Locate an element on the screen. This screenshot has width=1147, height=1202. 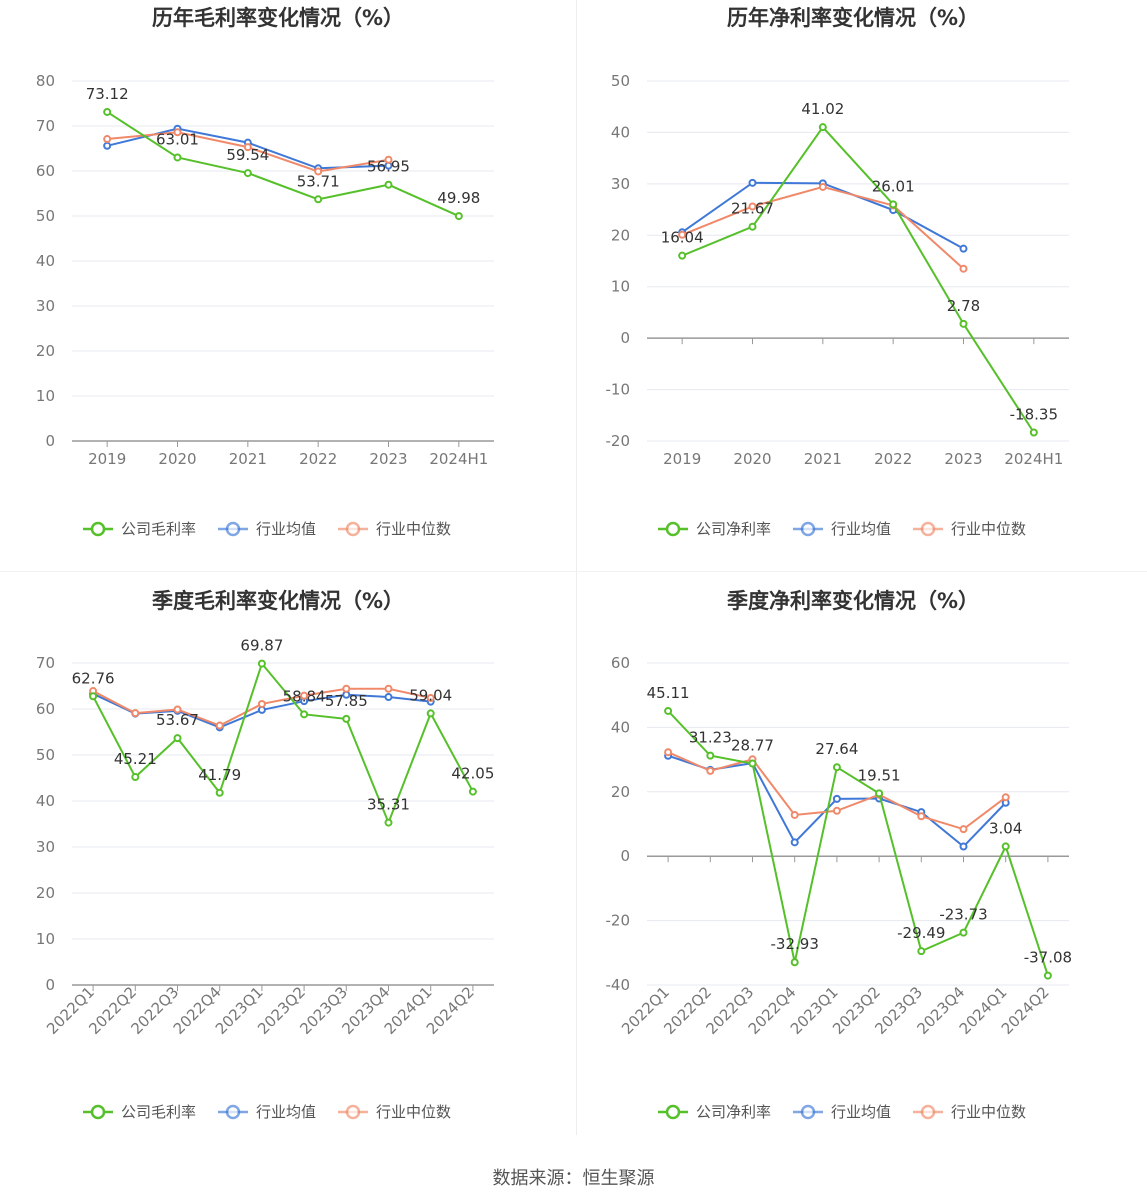
x-tick-label: 2021 is located at coordinates (248, 459).